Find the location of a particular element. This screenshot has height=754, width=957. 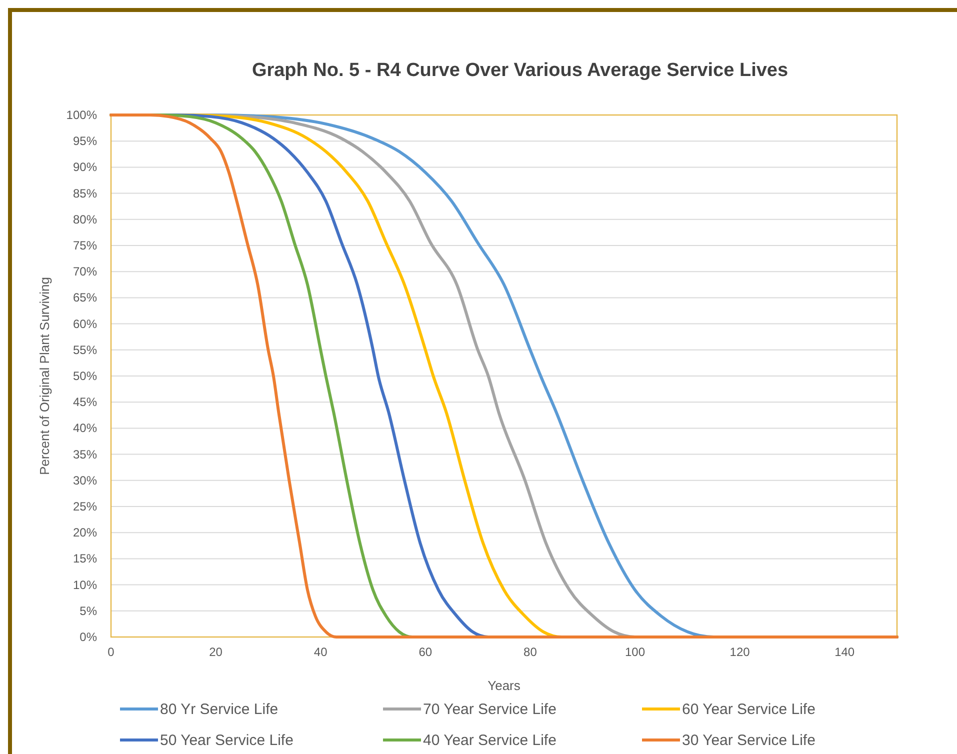

y-tick-label: 10% is located at coordinates (85, 585).